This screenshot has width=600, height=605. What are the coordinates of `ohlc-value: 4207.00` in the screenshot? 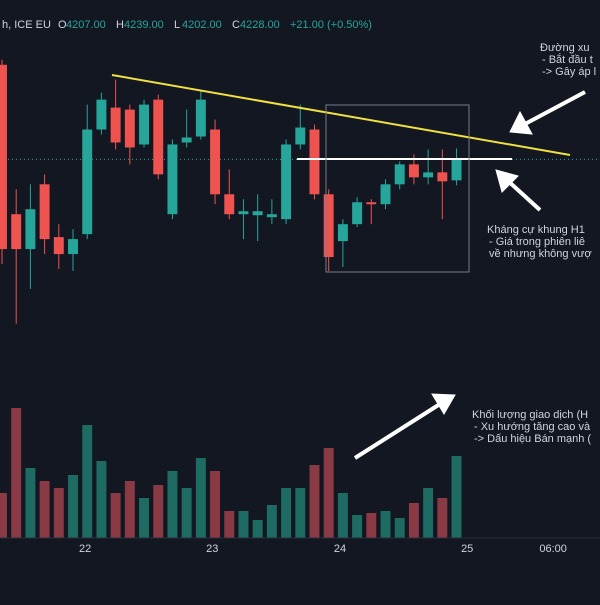 It's located at (86, 25).